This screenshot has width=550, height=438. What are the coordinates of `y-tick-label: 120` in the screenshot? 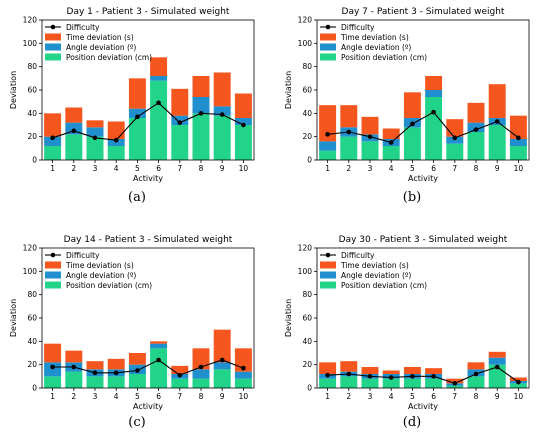 It's located at (305, 20).